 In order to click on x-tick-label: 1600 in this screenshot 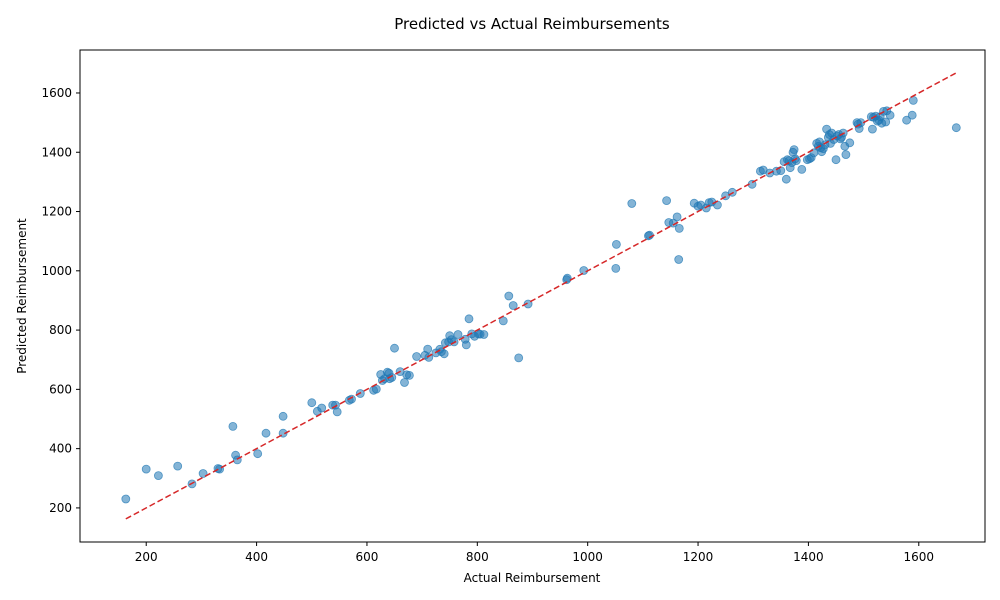, I will do `click(919, 557)`.